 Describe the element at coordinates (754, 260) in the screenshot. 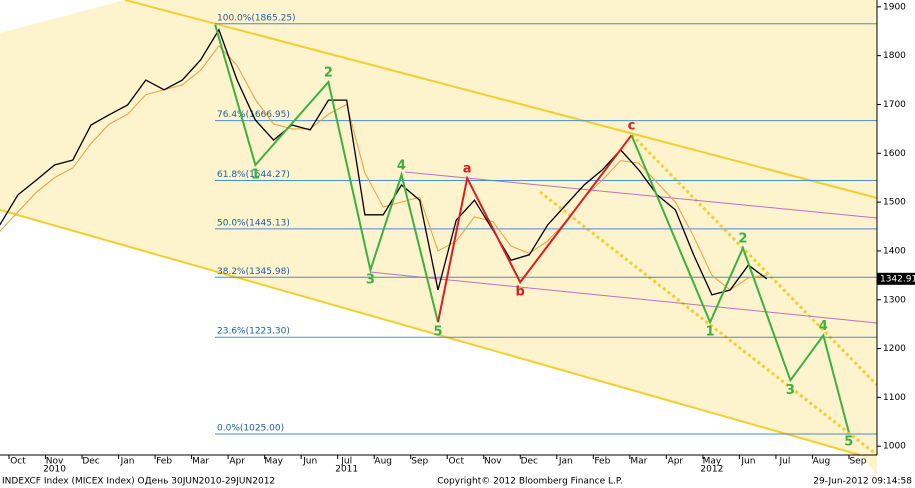

I see `dotted-channel` at that location.